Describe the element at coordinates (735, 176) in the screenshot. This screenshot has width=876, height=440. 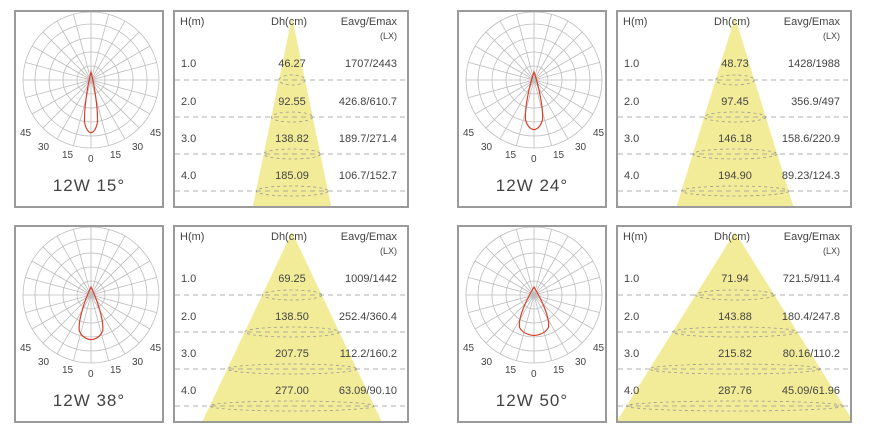
I see `cell-diameter: 194.90` at that location.